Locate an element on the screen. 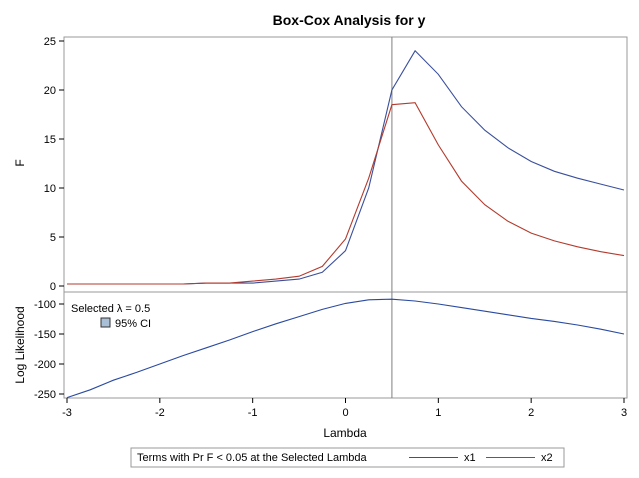 This screenshot has height=478, width=639. y-axis-label-log-likelihood: Log Likelihood is located at coordinates (20, 344).